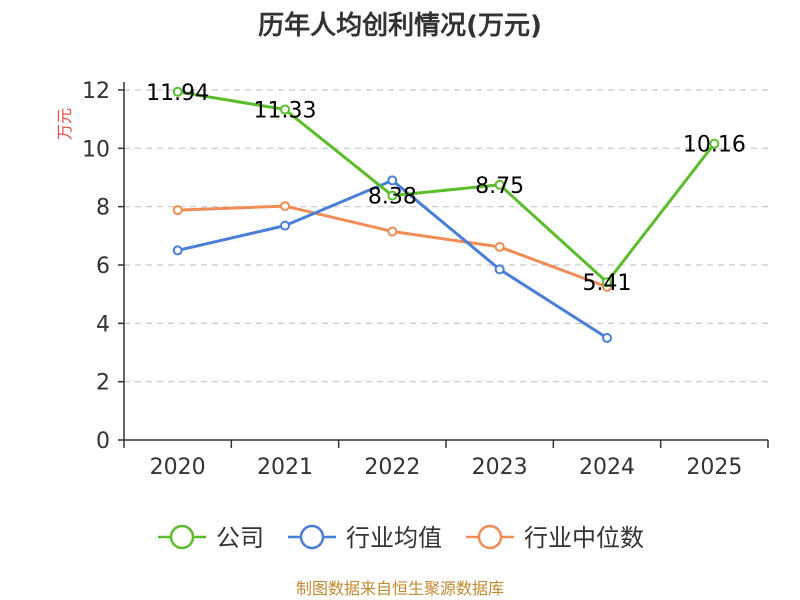 The height and width of the screenshot is (600, 800). Describe the element at coordinates (96, 149) in the screenshot. I see `y-tick-label-5: 10` at that location.